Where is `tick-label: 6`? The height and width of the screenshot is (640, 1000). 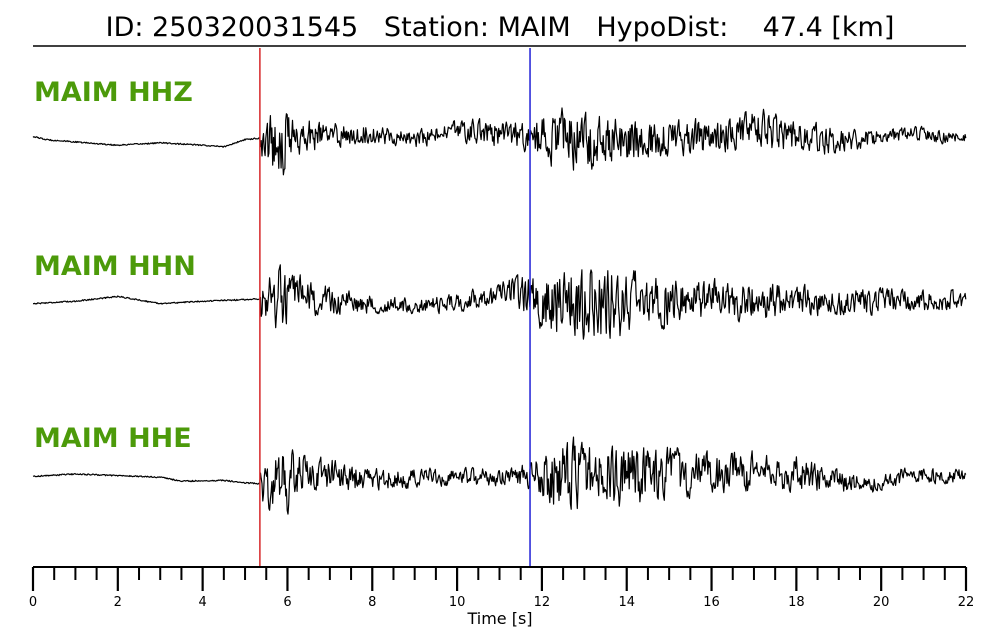 tick-label: 6 is located at coordinates (287, 602).